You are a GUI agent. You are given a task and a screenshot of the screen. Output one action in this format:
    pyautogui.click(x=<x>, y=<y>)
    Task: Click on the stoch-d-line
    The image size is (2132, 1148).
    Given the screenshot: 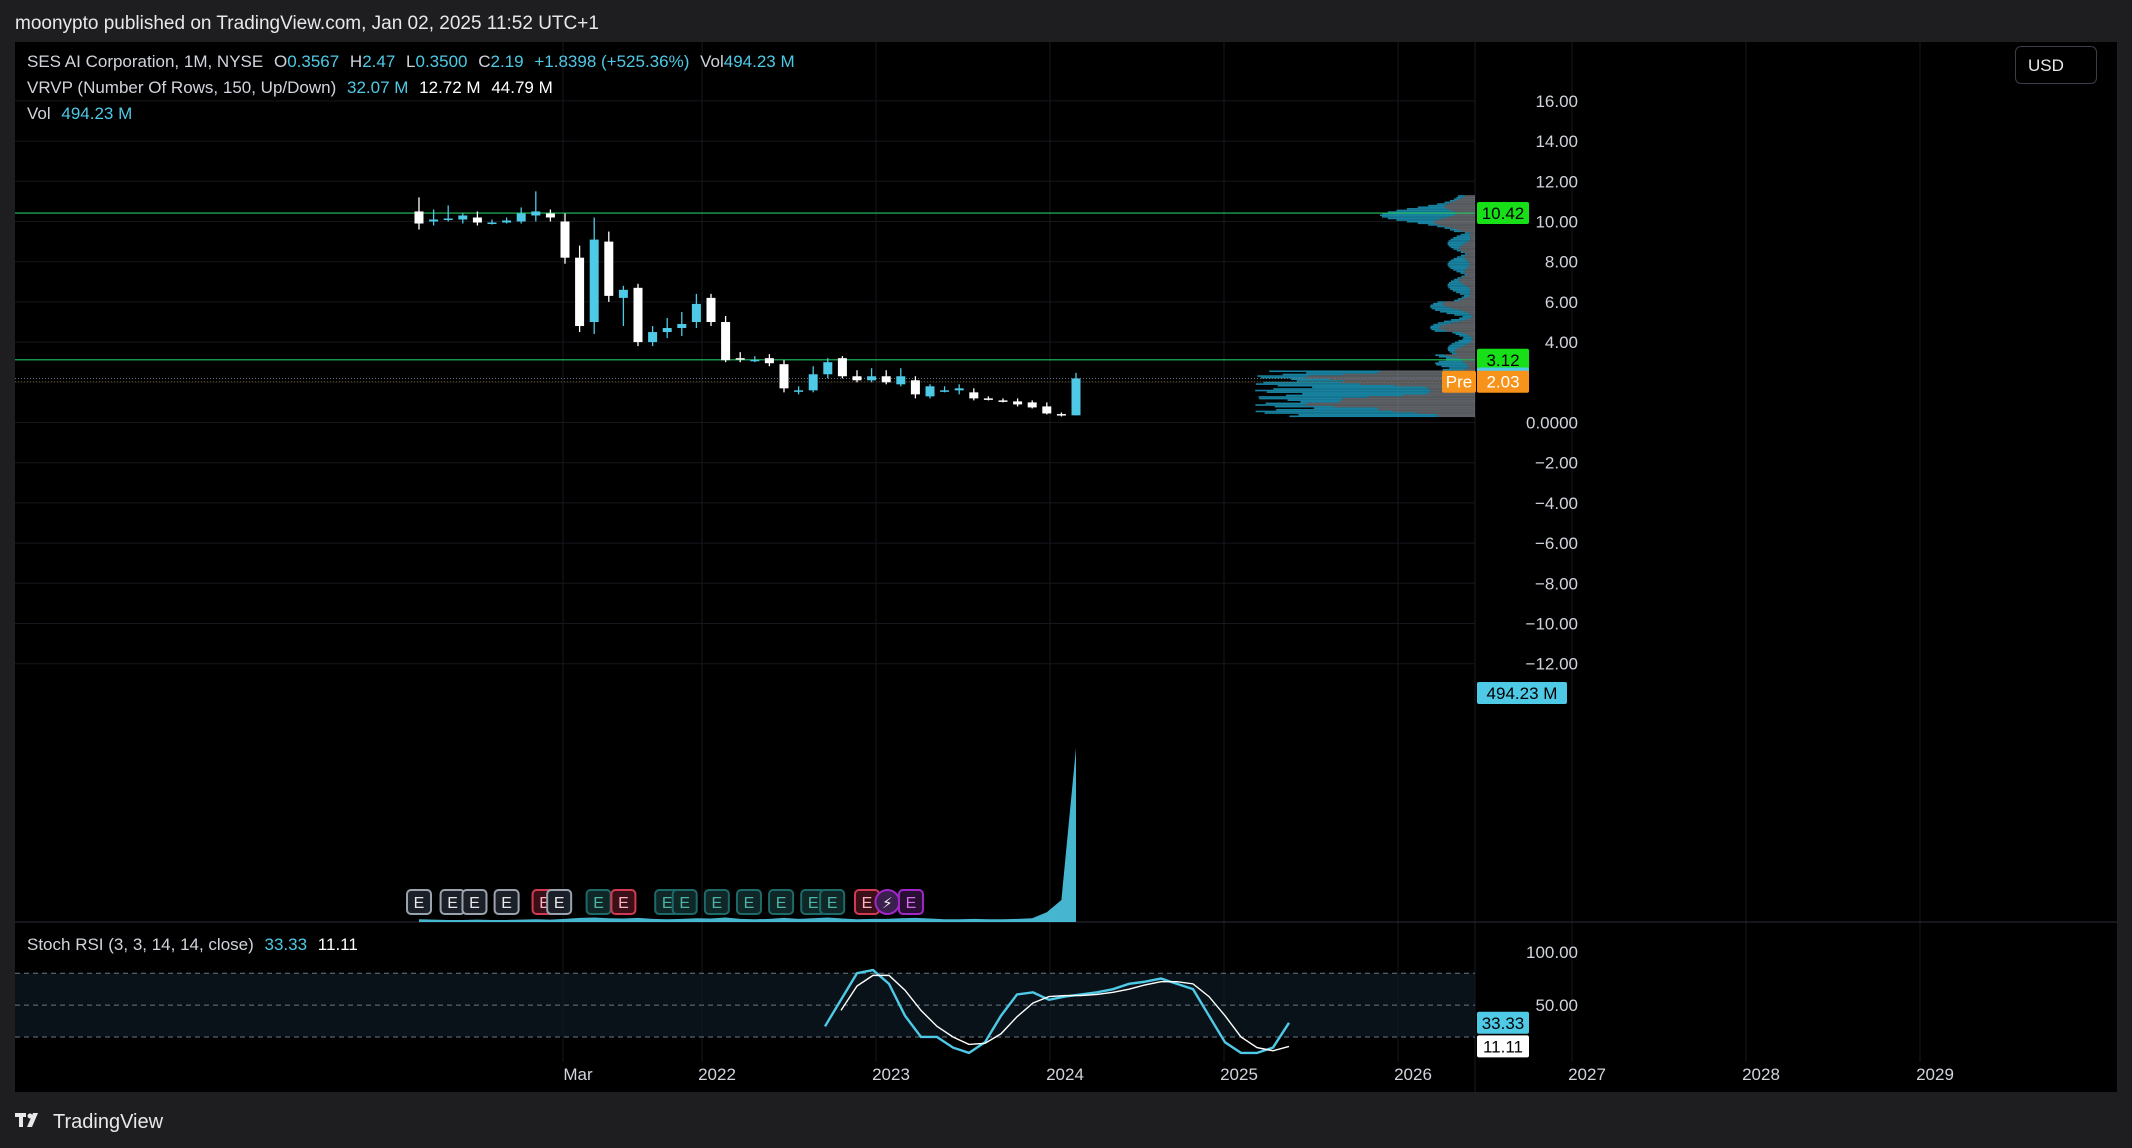 What is the action you would take?
    pyautogui.click(x=1065, y=1013)
    